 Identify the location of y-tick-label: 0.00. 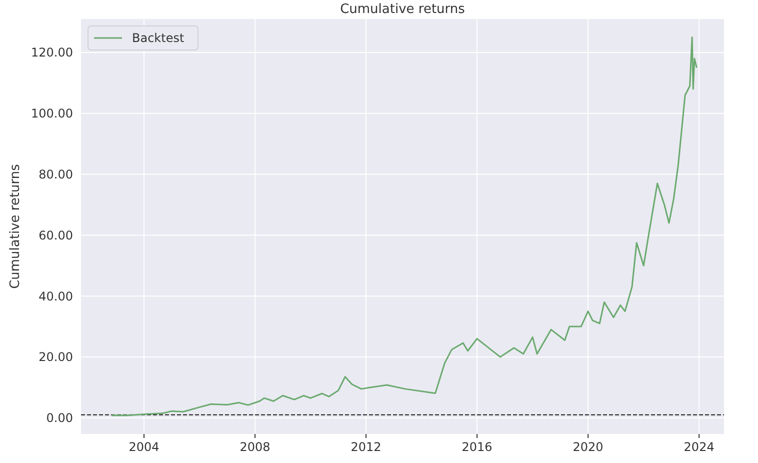
(59, 418).